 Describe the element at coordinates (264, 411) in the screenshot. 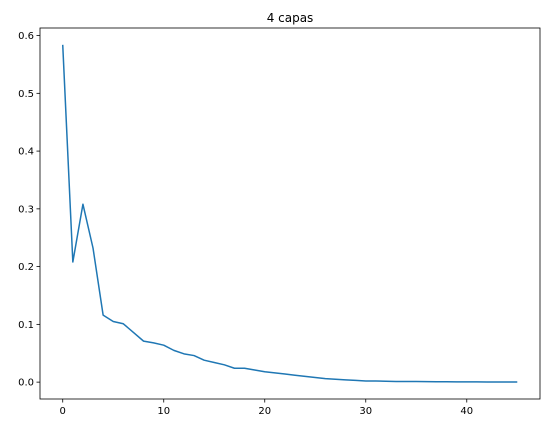

I see `x-tick-label: 20` at that location.